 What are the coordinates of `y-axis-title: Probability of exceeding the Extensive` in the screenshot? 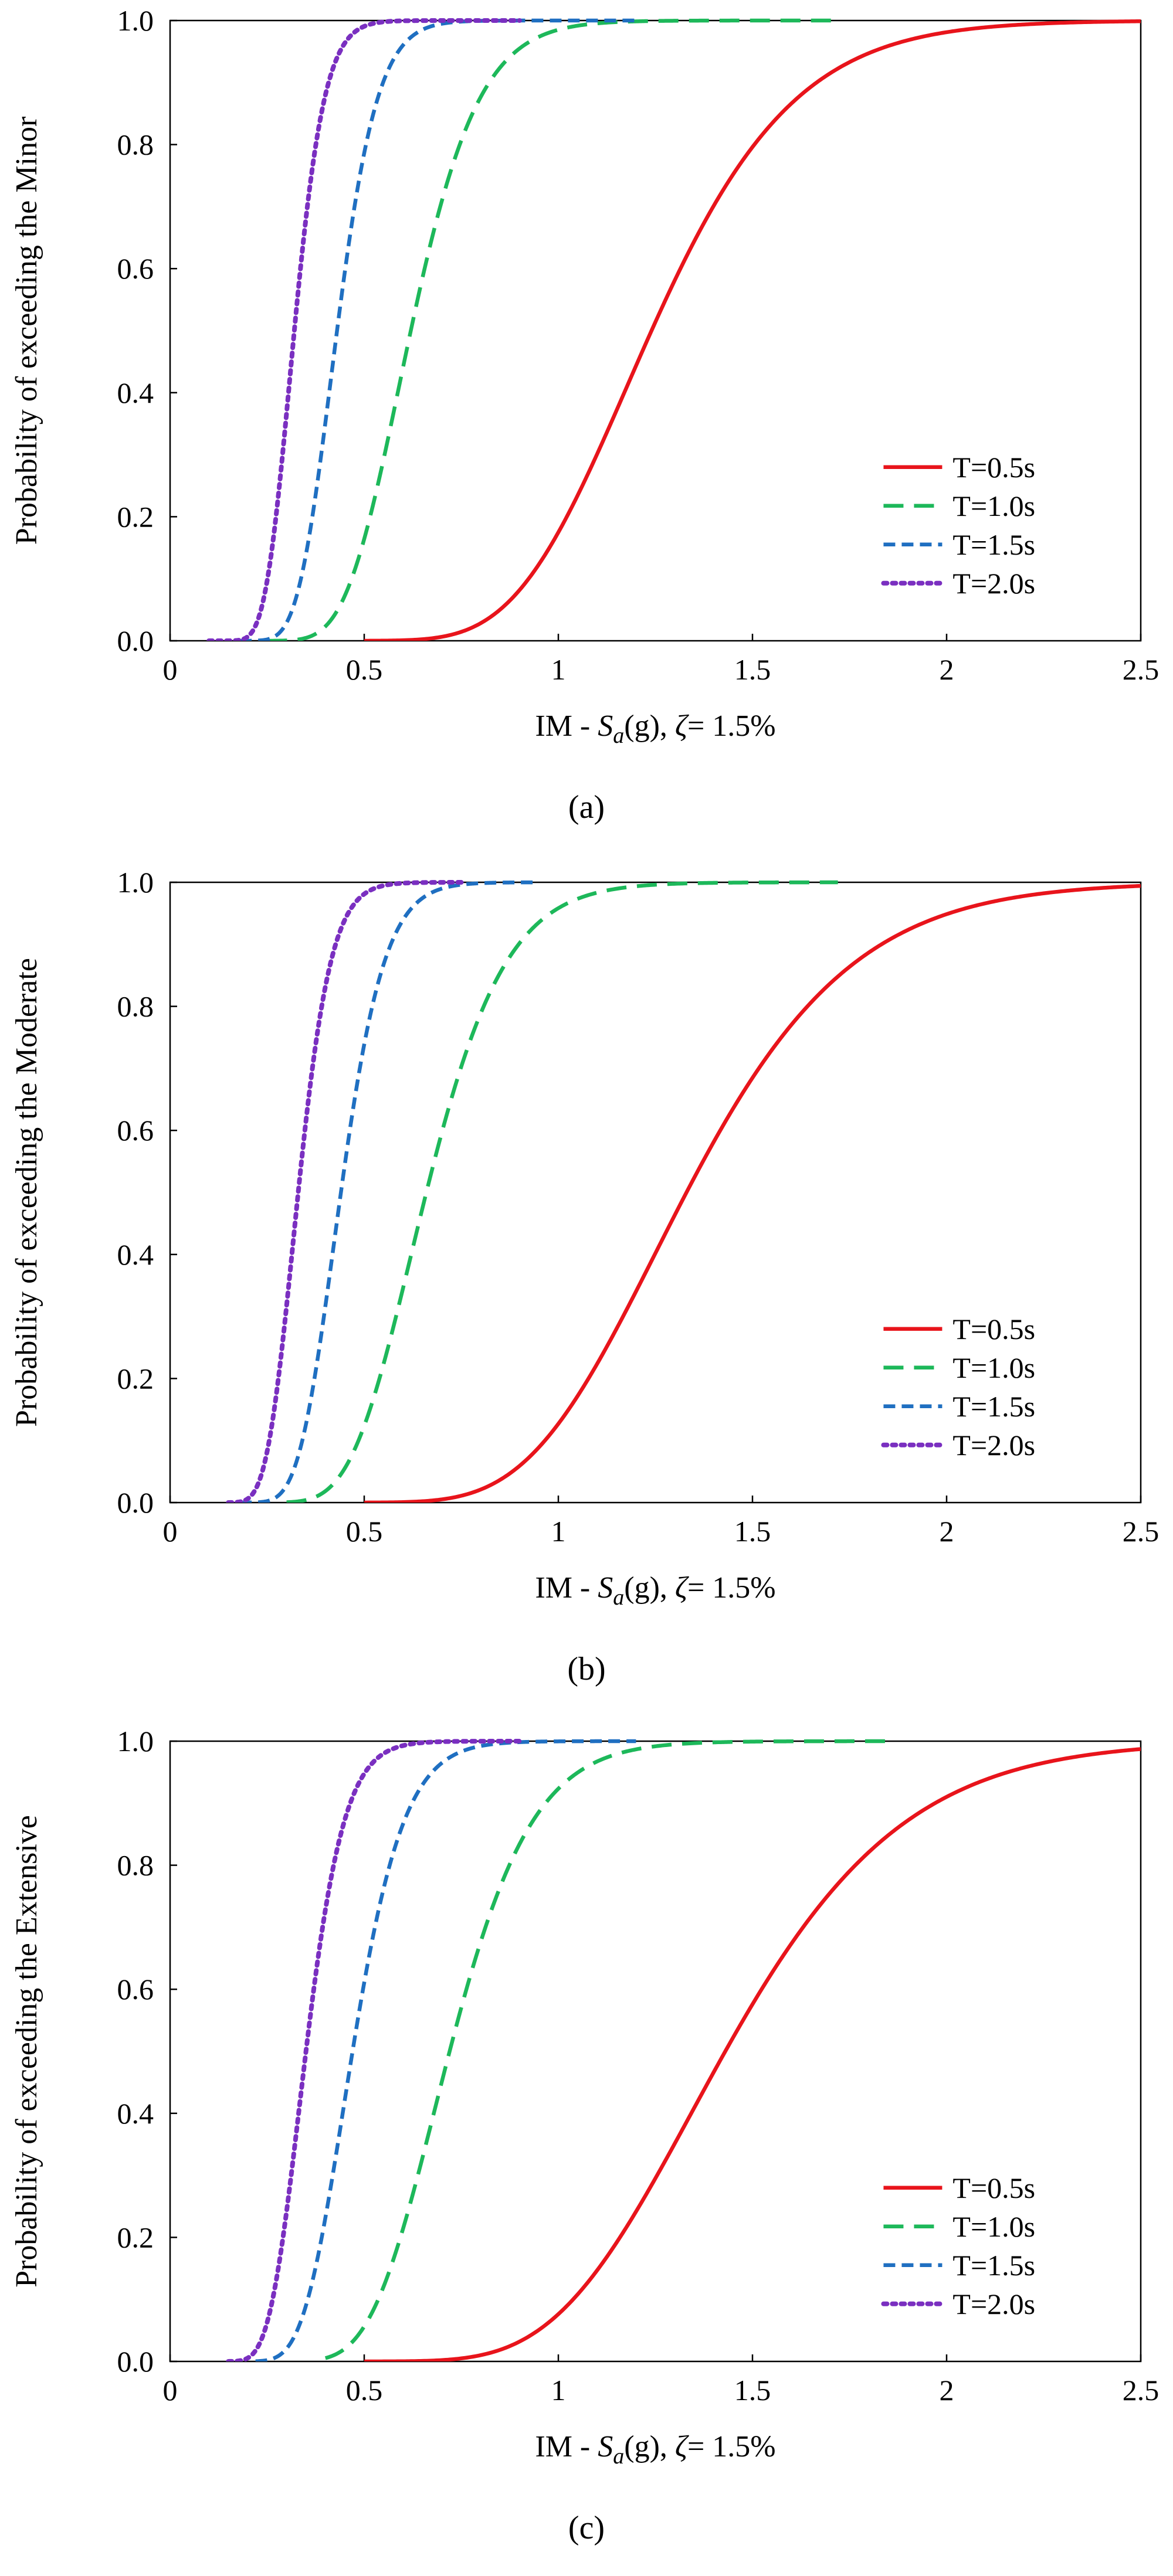 It's located at (26, 2051).